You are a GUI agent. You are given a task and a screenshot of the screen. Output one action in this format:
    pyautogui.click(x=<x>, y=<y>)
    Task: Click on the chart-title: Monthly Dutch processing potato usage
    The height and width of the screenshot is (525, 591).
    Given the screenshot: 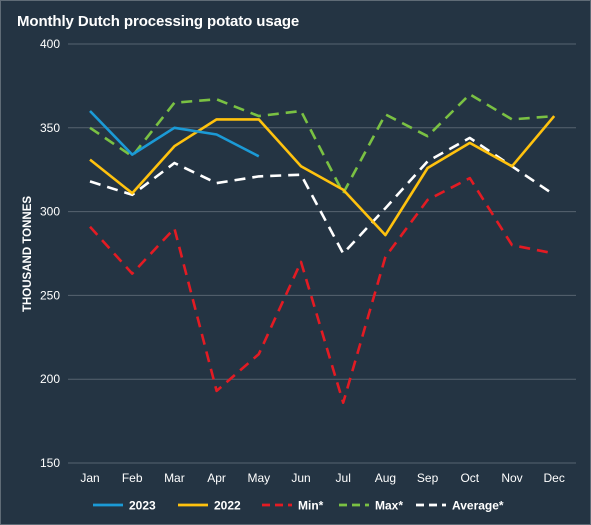 What is the action you would take?
    pyautogui.click(x=158, y=21)
    